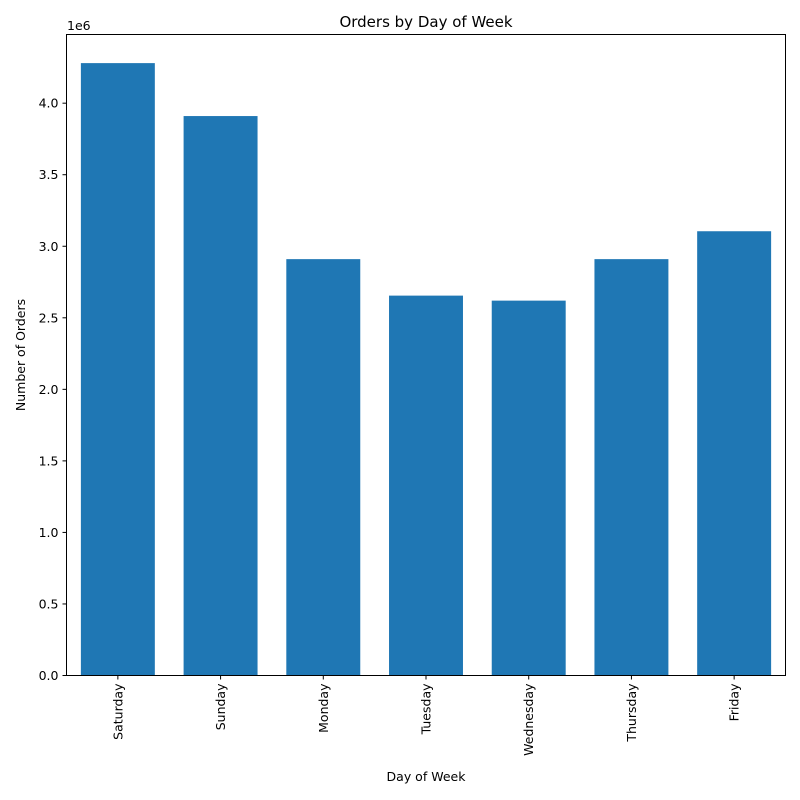 This screenshot has width=800, height=800. I want to click on y-axis-ticks: 0.0 0.5 1.0 1.5 2.0 2.5 3.0 3.5 4.0, so click(53, 389).